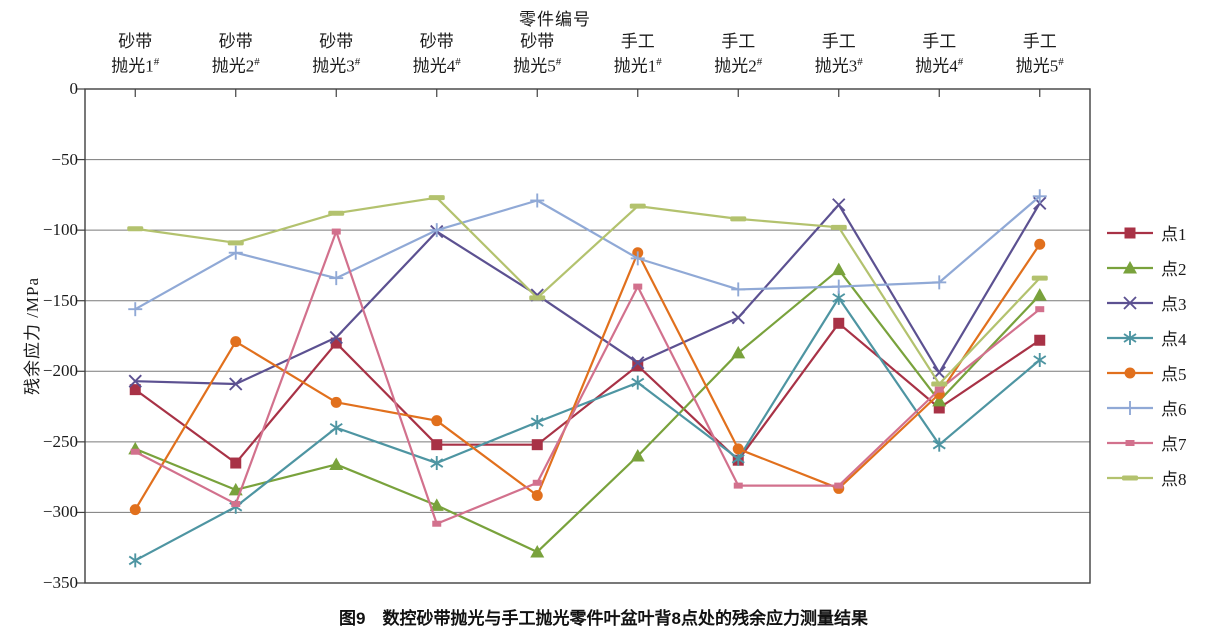 This screenshot has width=1207, height=640. What do you see at coordinates (60, 512) in the screenshot?
I see `y-tick-label-300: −300` at bounding box center [60, 512].